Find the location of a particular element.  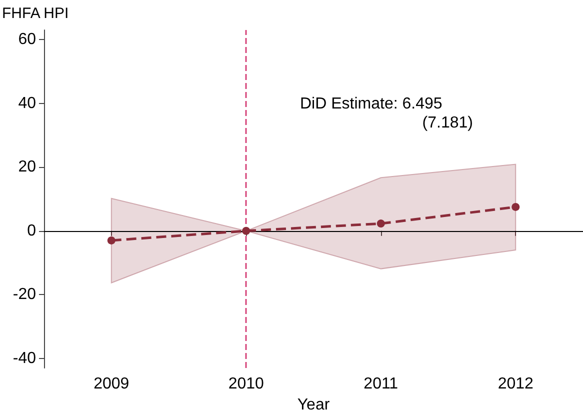

y-tick-label: 0 is located at coordinates (31, 231).